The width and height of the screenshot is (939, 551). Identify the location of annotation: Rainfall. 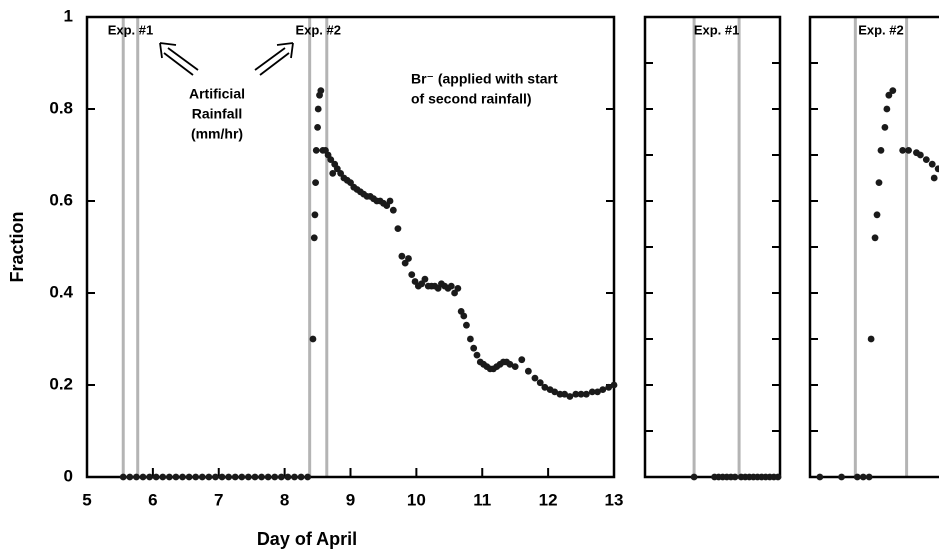
(217, 114).